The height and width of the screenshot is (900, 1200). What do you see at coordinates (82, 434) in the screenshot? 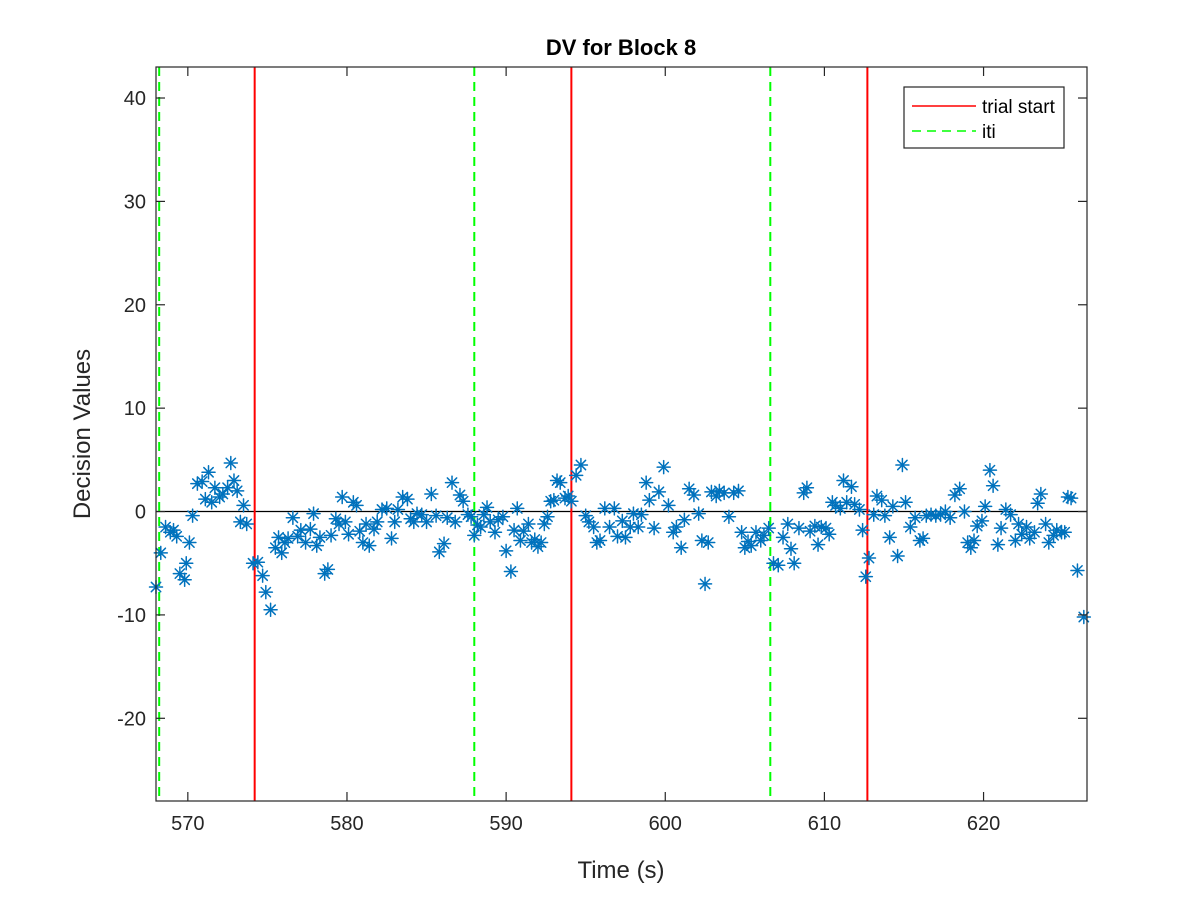
I see `y-axis-label: Decision Values` at bounding box center [82, 434].